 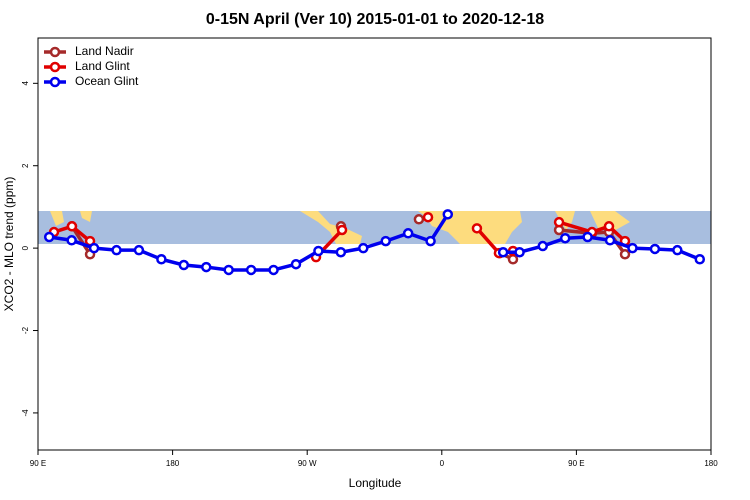 I want to click on y-tick-label: -4, so click(x=25, y=413).